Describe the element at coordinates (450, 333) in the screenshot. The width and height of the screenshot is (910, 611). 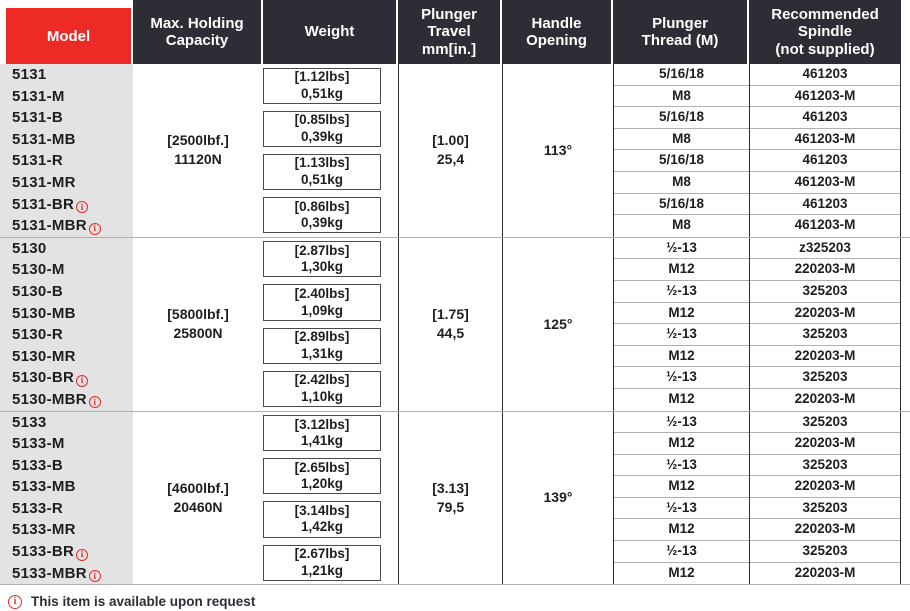
I see `travel-mm: 44,5` at that location.